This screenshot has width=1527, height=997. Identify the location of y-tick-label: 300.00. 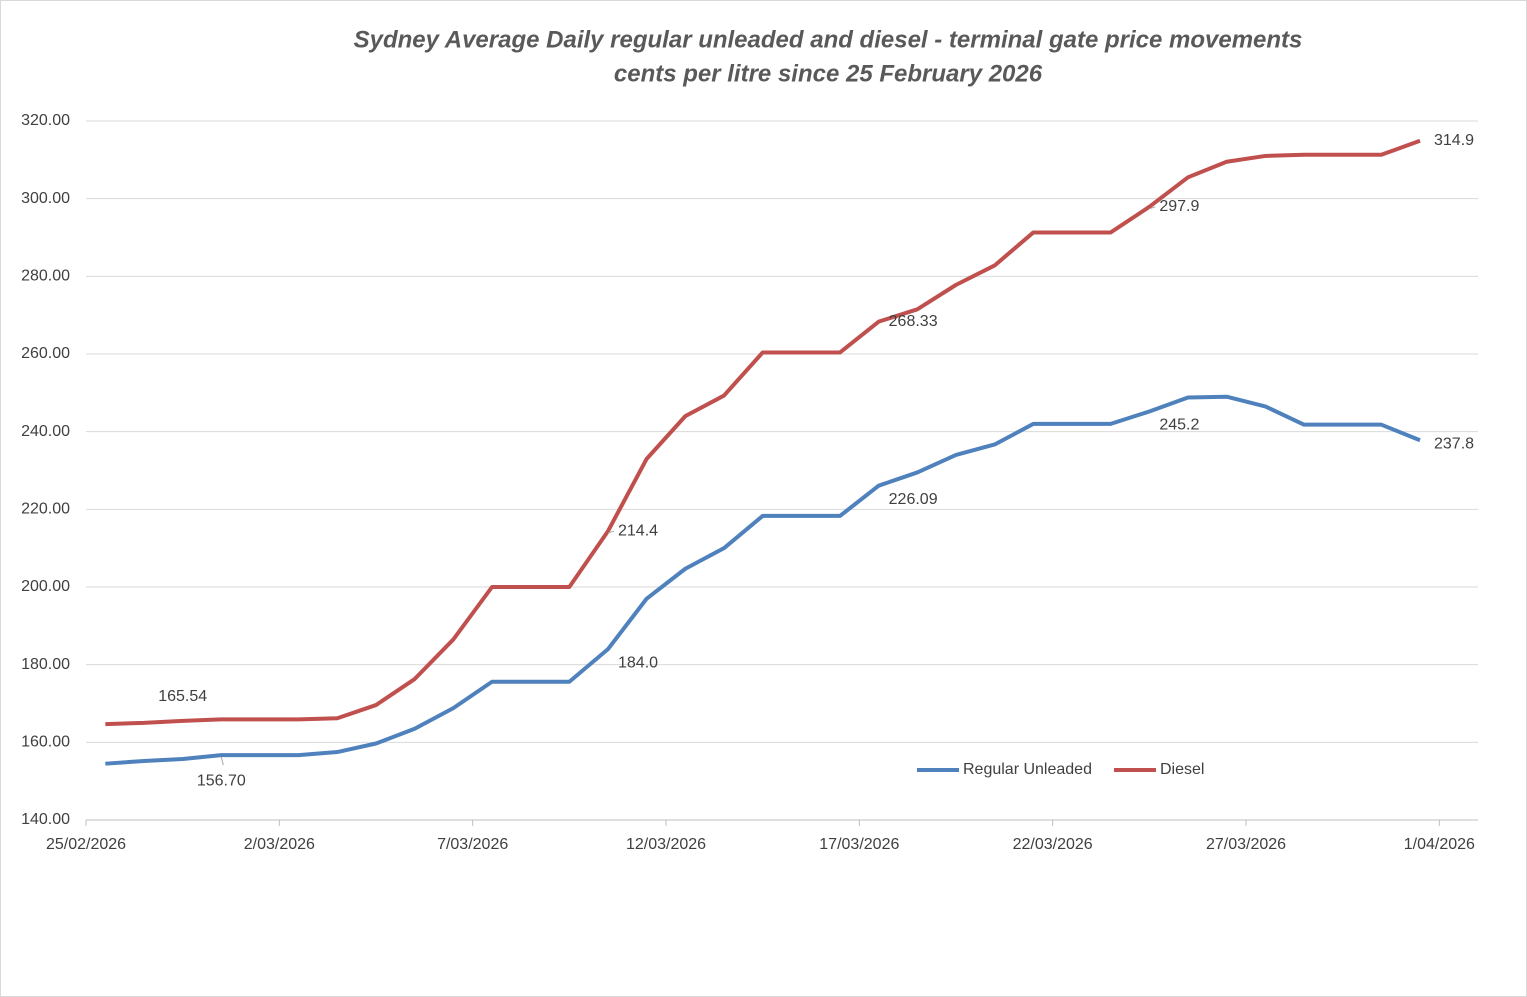
(45, 198).